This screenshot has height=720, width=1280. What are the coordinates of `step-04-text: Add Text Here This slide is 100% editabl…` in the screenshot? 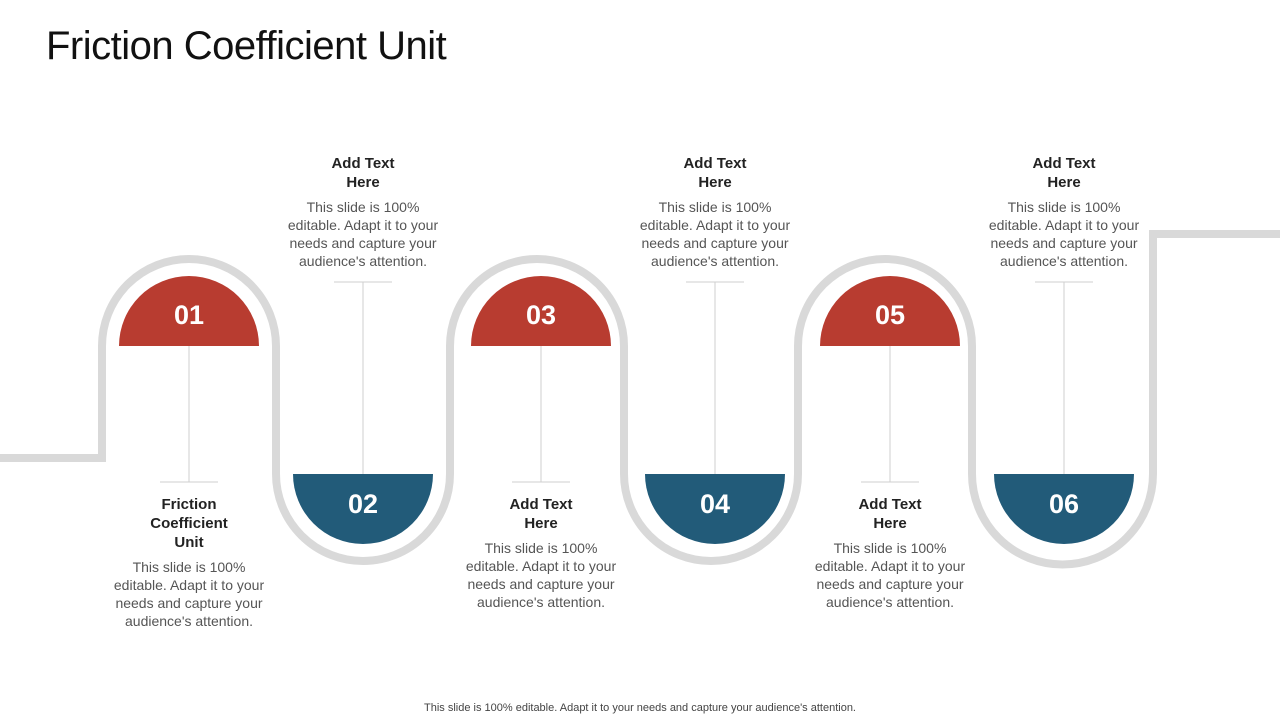 It's located at (715, 212).